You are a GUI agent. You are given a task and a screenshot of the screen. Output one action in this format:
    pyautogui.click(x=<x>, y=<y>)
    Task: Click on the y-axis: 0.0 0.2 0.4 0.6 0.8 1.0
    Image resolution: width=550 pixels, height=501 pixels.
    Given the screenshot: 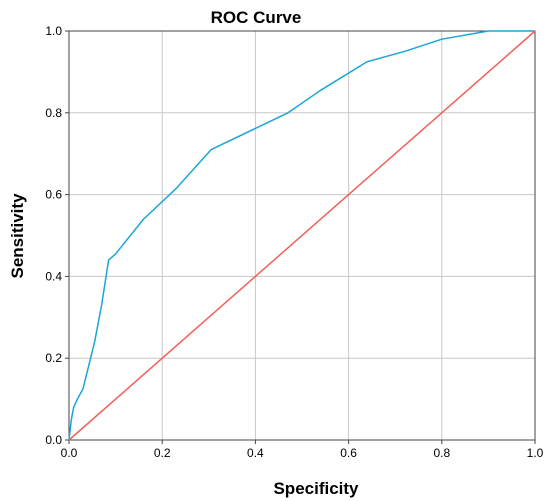 What is the action you would take?
    pyautogui.click(x=57, y=235)
    